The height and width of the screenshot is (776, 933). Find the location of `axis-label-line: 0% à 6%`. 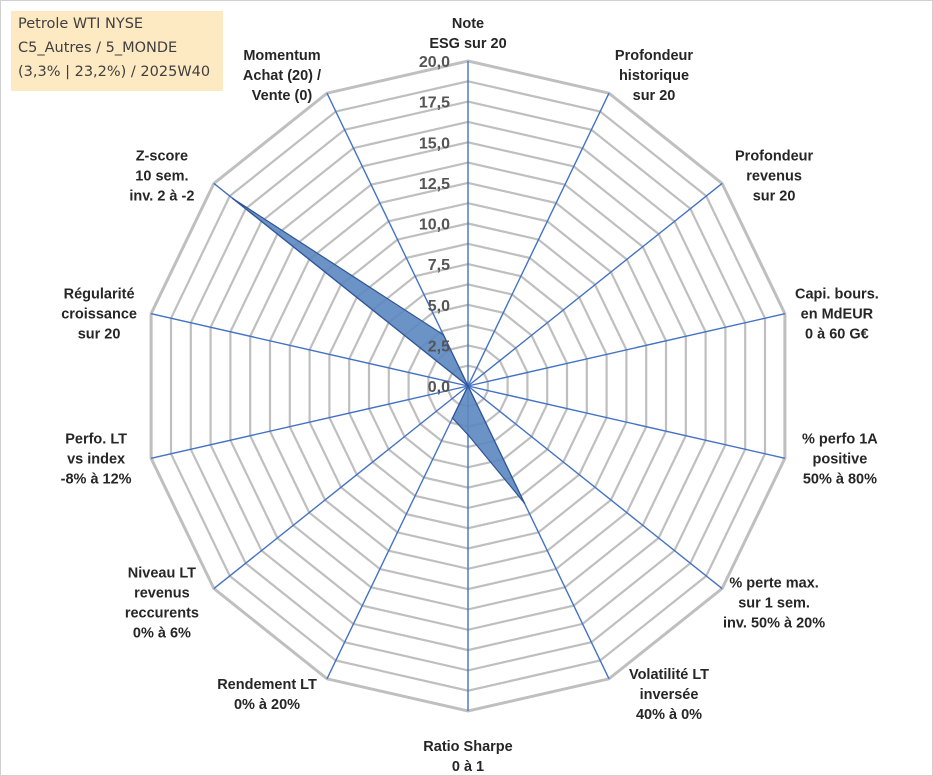

axis-label-line: 0% à 6% is located at coordinates (162, 634).